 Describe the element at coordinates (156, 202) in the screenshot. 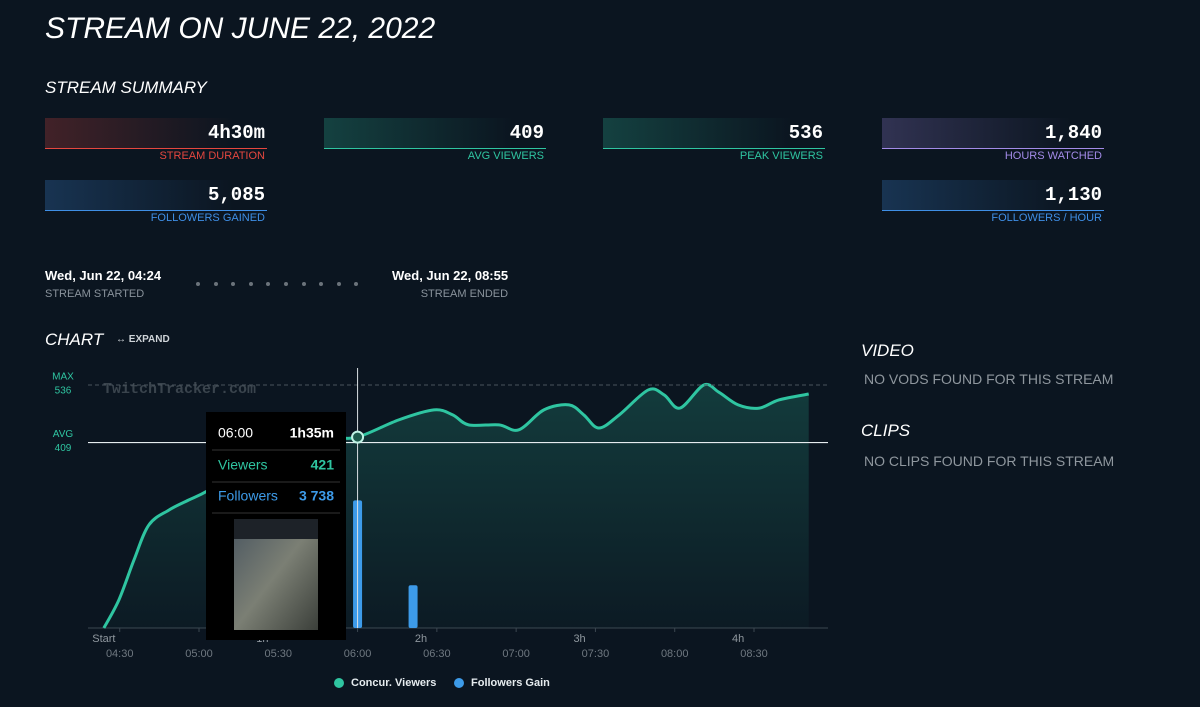

I see `stat-card: 5,085 FOLLOWERS GAINED` at that location.